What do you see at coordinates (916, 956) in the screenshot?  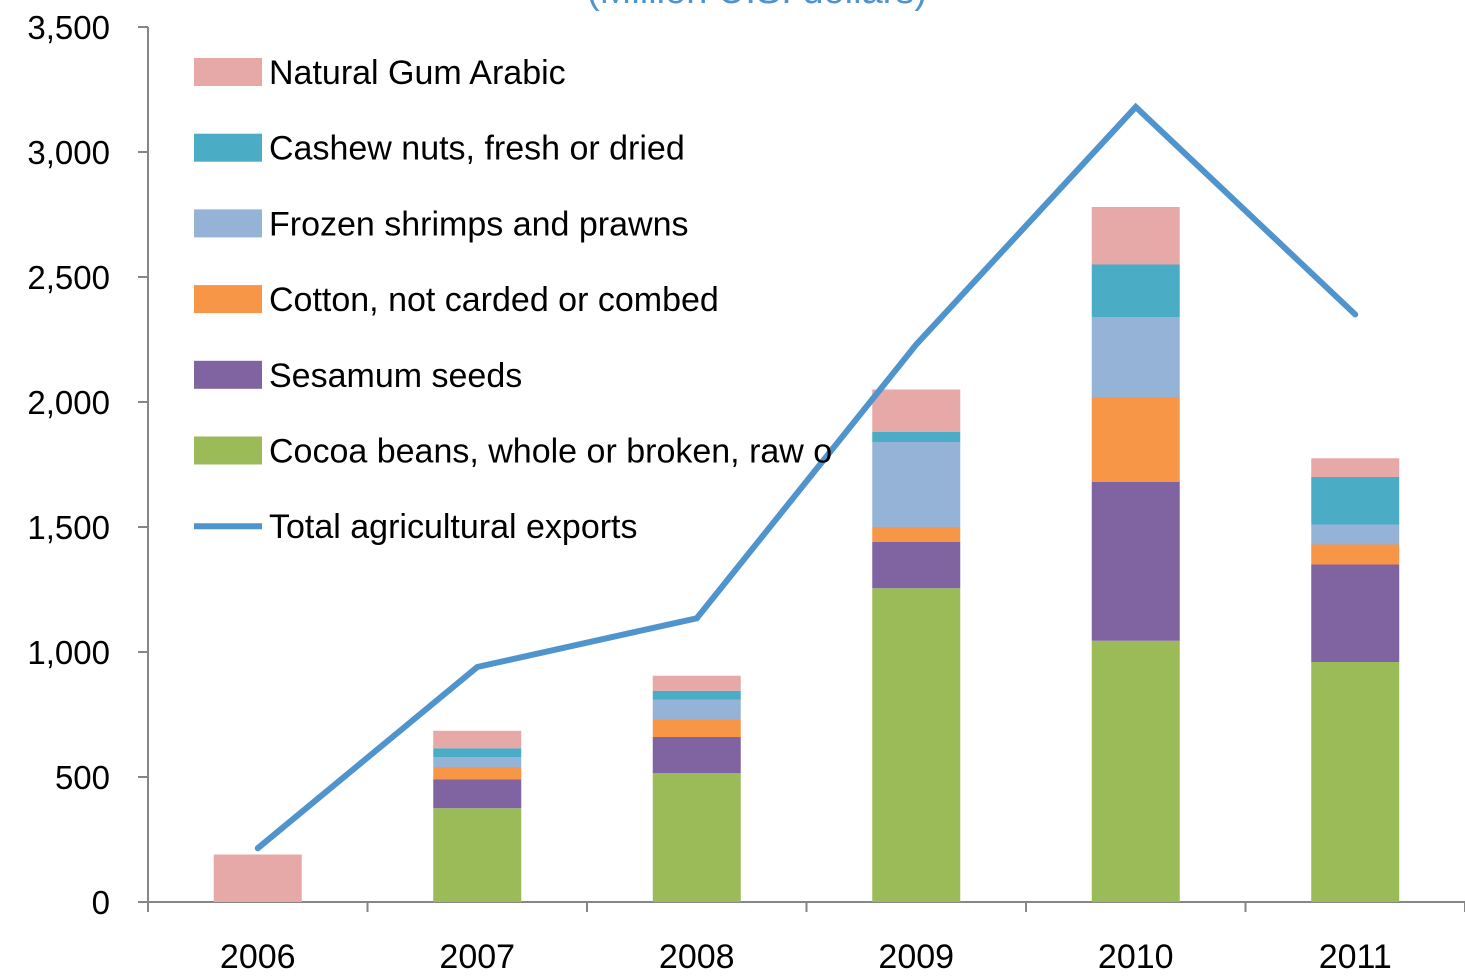 I see `x-tick-label: 2009` at bounding box center [916, 956].